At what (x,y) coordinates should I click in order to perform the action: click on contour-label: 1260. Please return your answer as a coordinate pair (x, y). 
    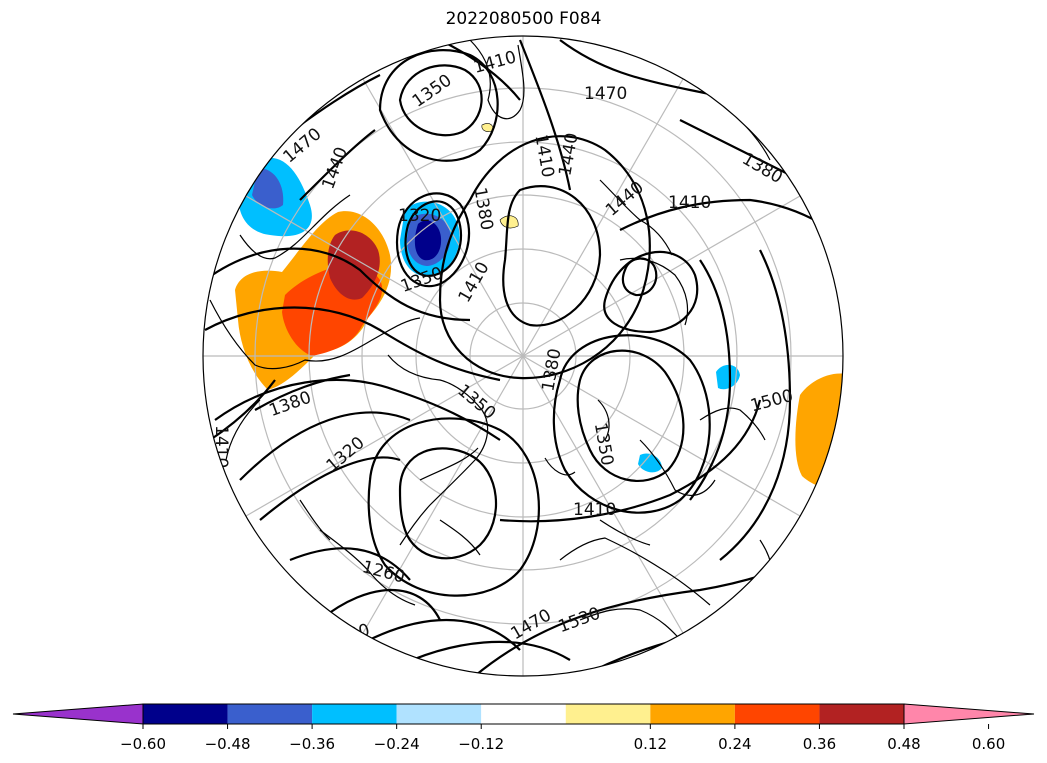
    Looking at the image, I should click on (383, 572).